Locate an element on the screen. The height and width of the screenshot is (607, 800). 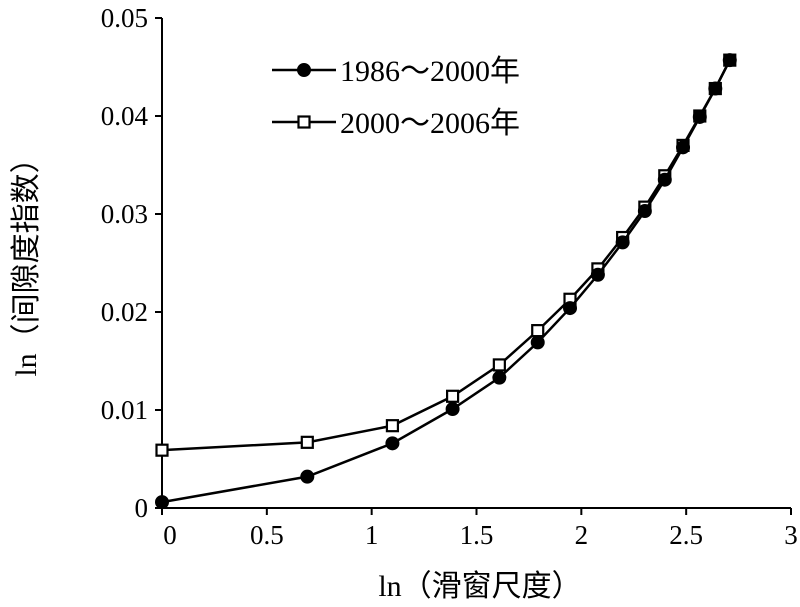
x-tick-label: 3 is located at coordinates (791, 535).